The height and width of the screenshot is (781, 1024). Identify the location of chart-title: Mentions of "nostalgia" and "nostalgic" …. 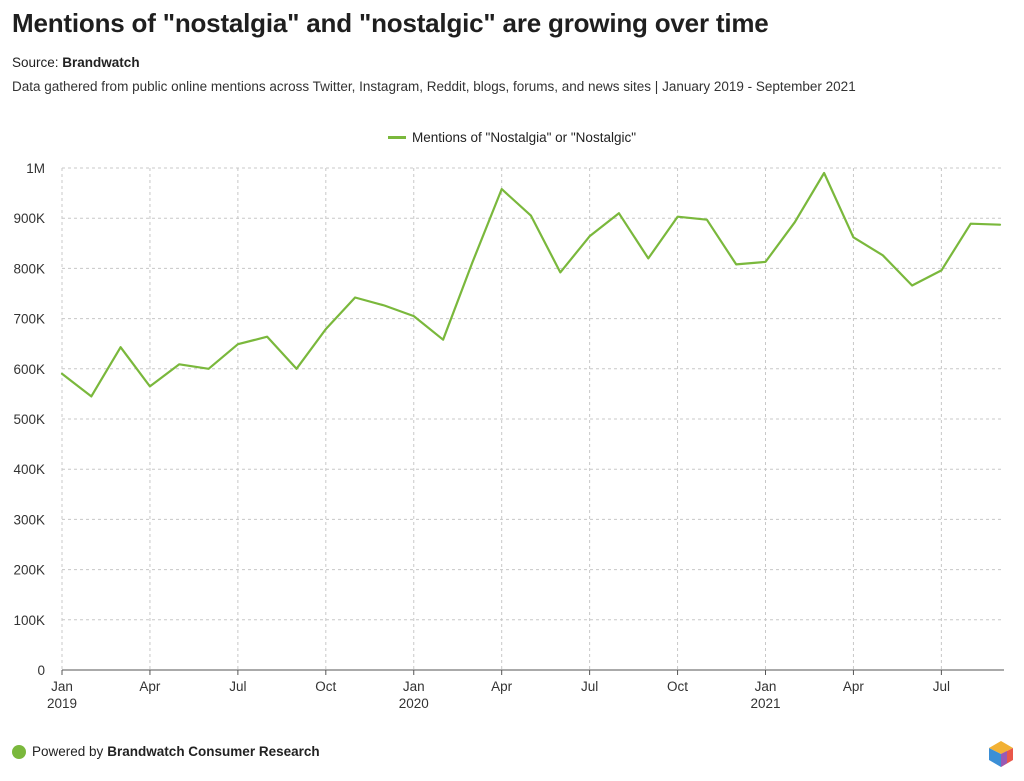
(390, 23).